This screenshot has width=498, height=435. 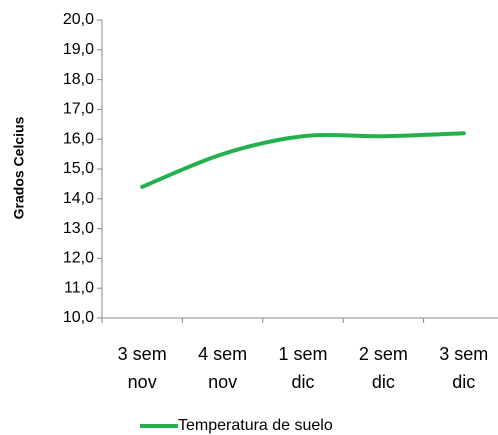 I want to click on y-axis-label: Grados Celcius, so click(x=19, y=167).